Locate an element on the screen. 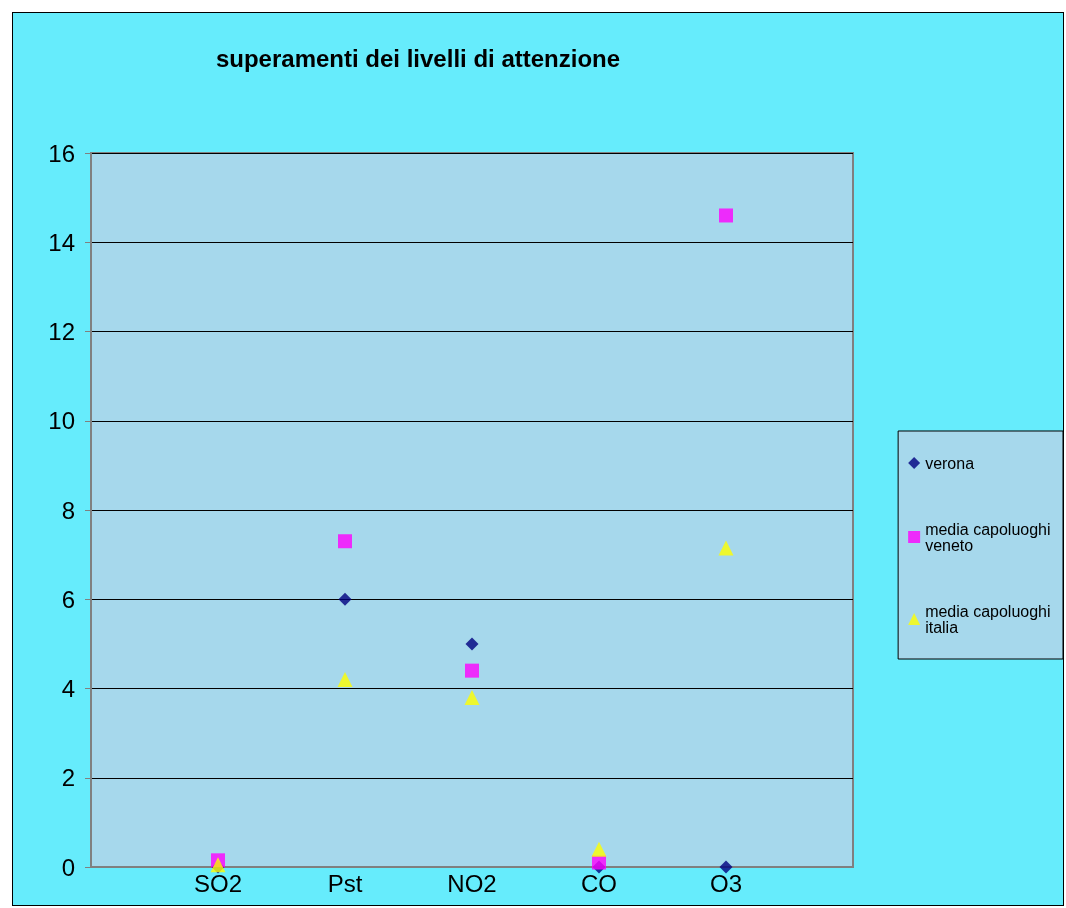 Image resolution: width=1066 pixels, height=908 pixels. y-tick-label: 10 is located at coordinates (61, 421).